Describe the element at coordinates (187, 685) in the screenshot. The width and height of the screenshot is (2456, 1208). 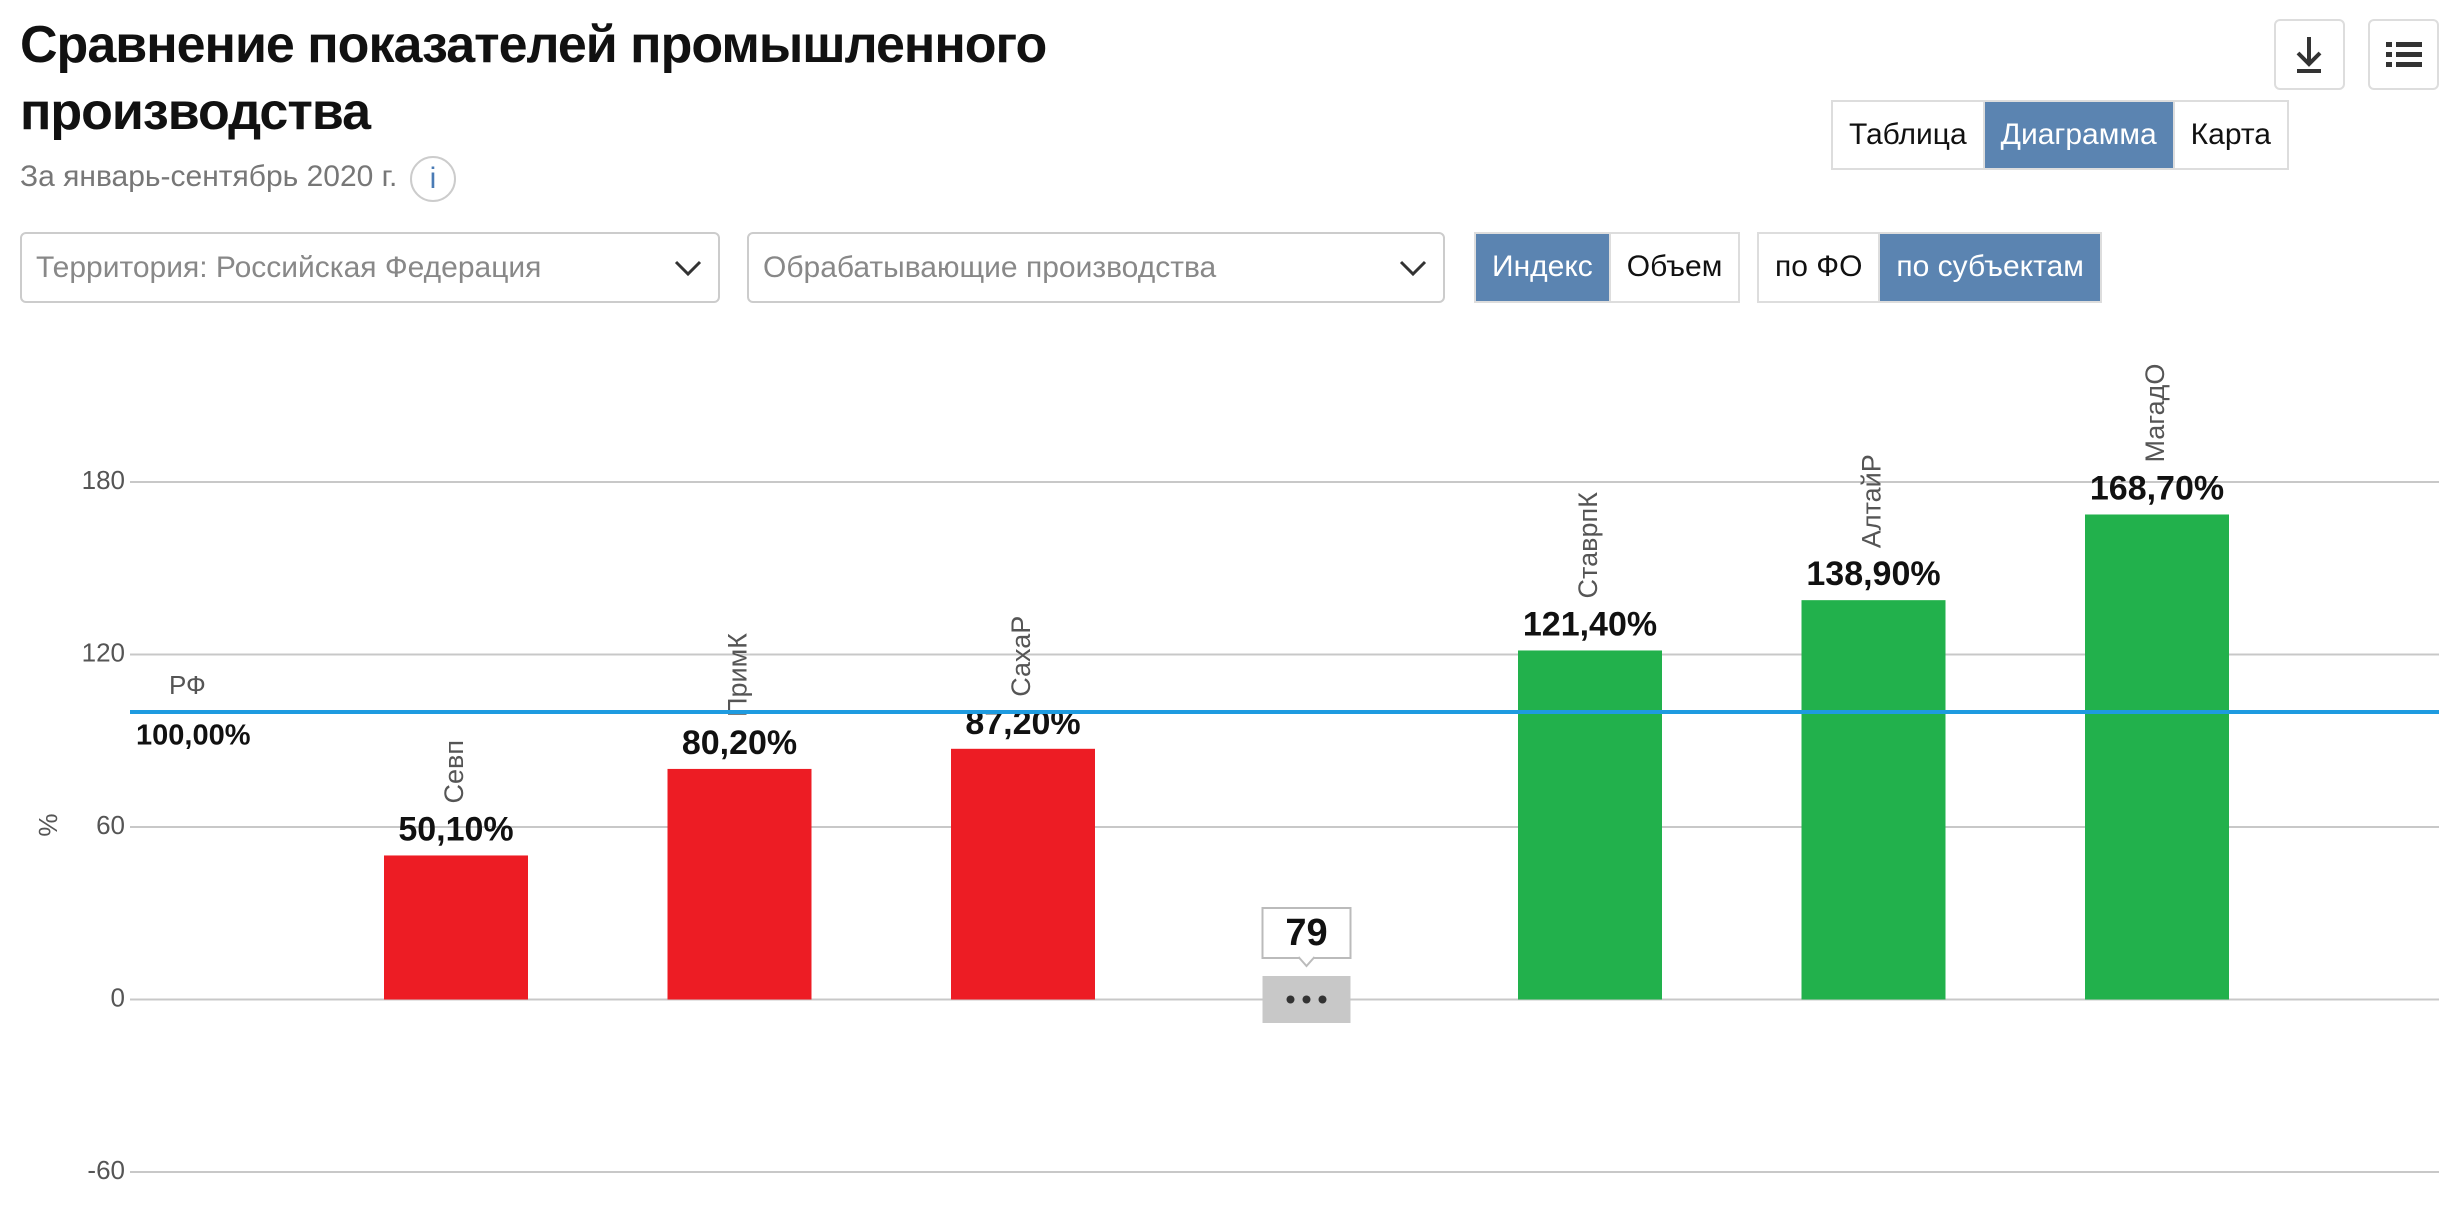
I see `reference-name: РФ` at that location.